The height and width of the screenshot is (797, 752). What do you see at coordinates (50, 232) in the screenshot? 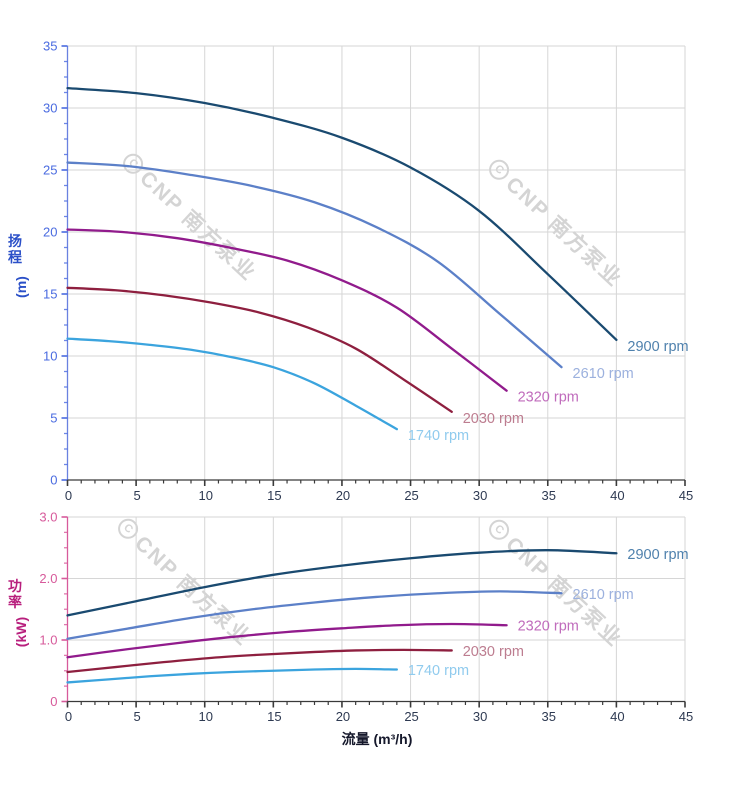
I see `y-tick-label: 20` at bounding box center [50, 232].